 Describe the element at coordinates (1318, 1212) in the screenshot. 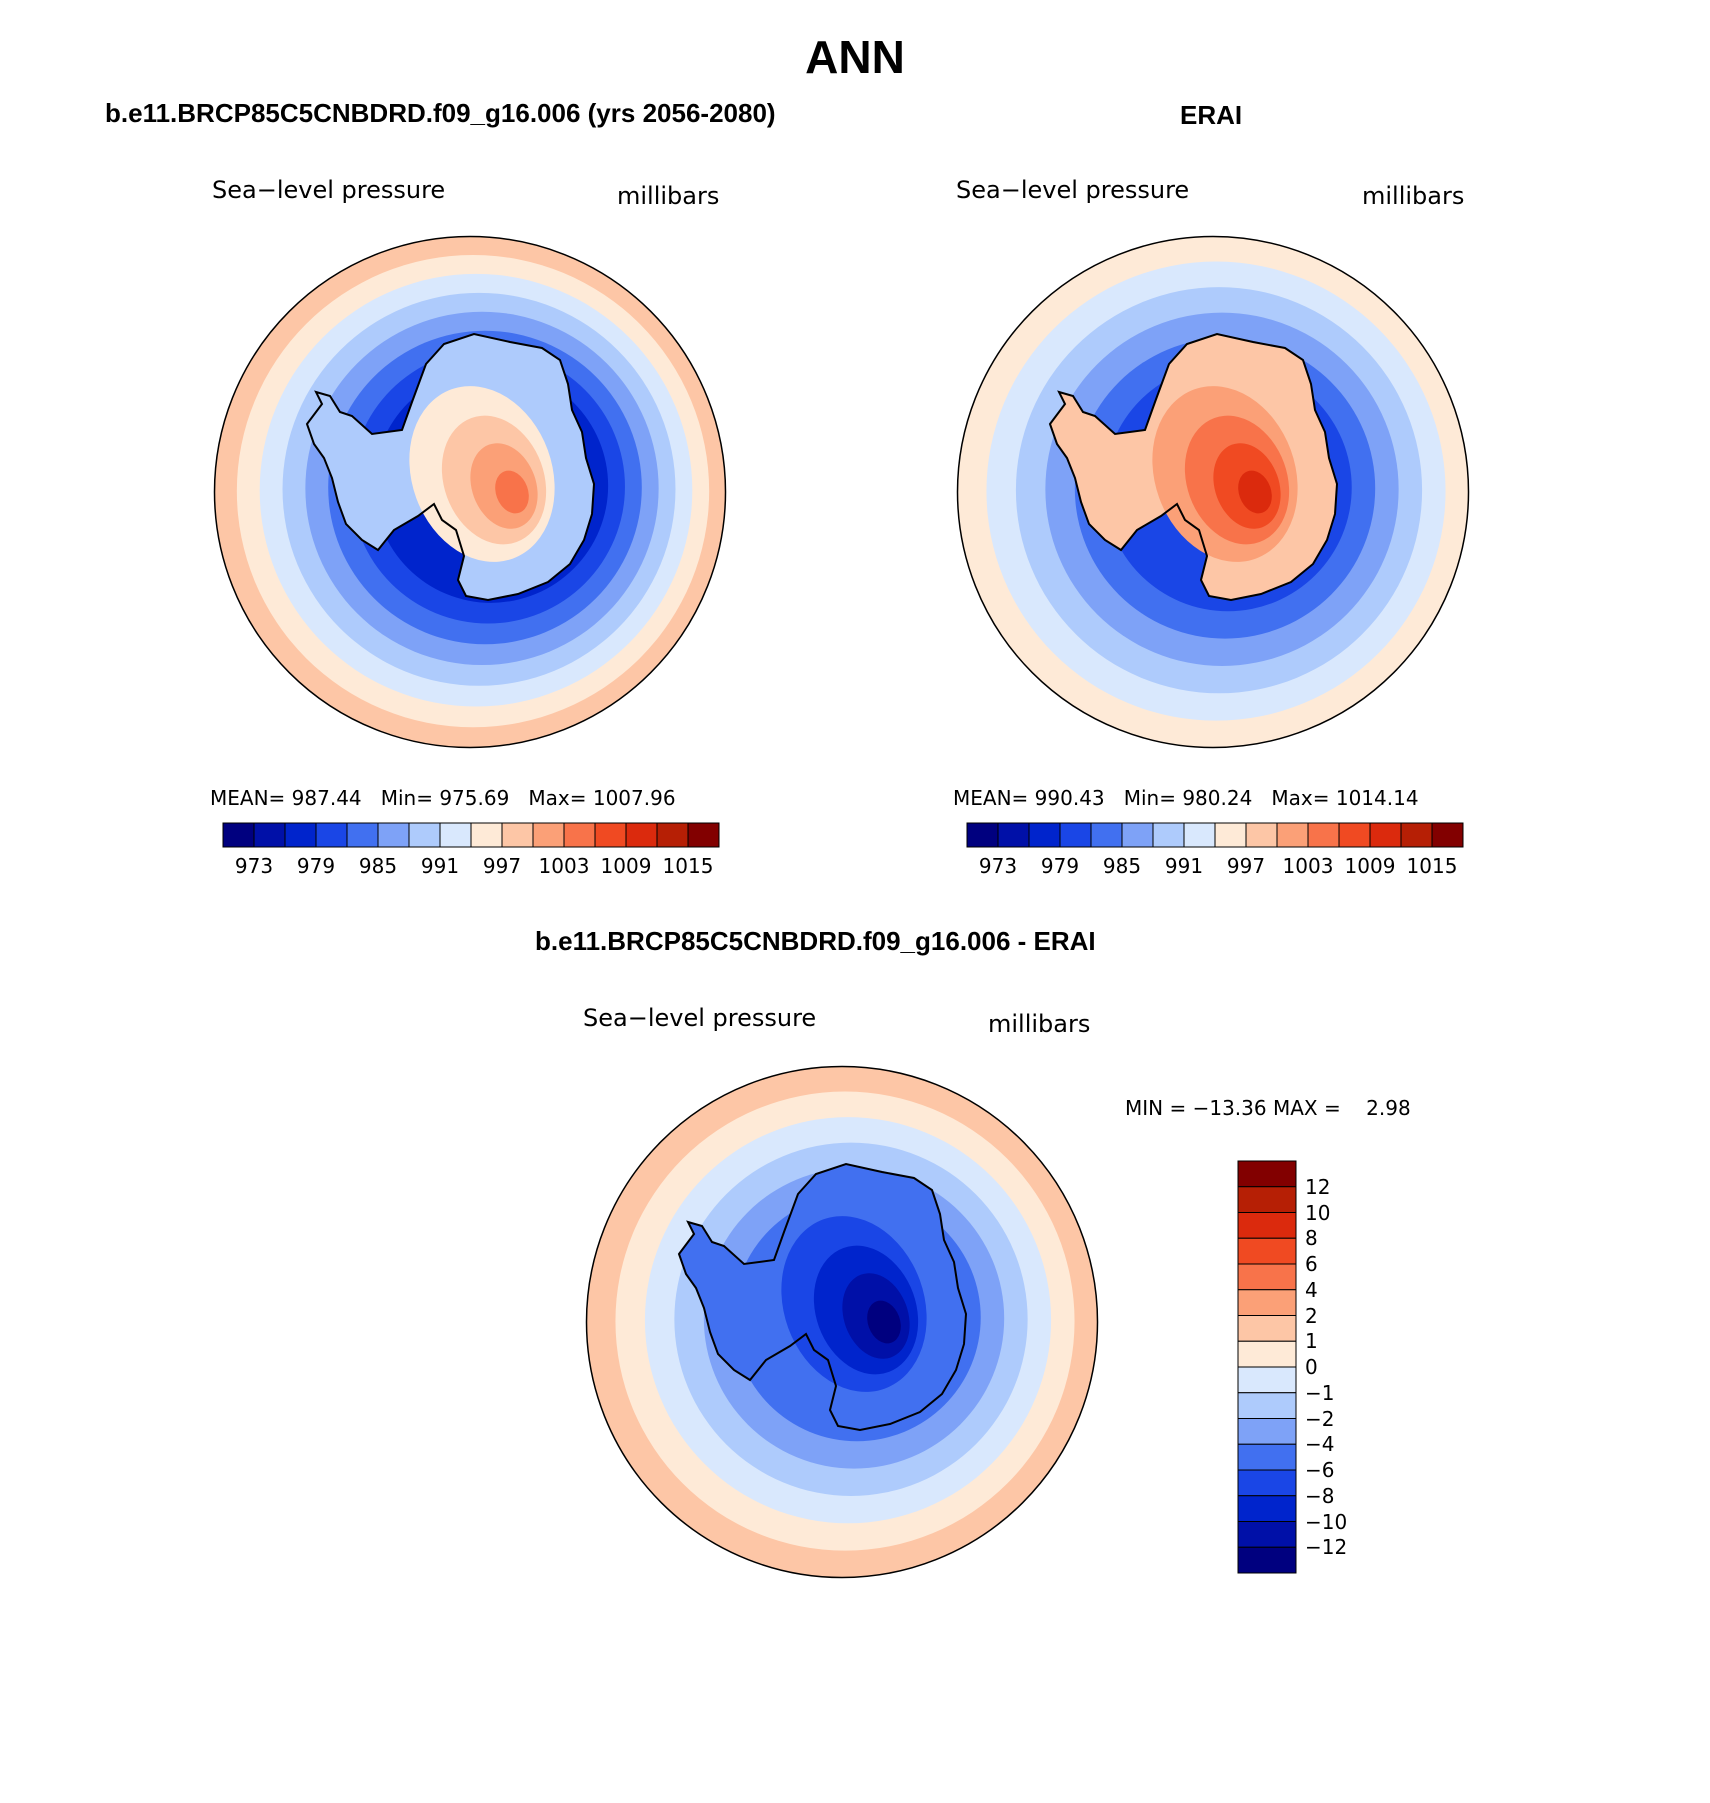

I see `colorbar-tick-label: 10` at that location.